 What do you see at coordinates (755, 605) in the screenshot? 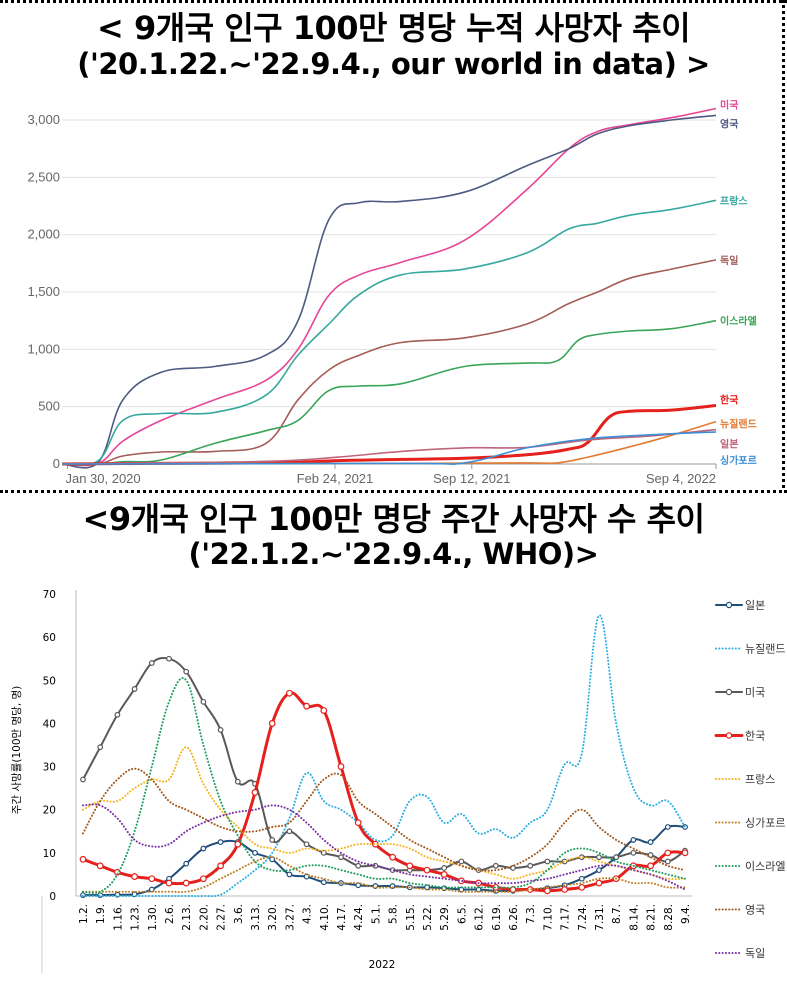
I see `legend-label: 일본` at bounding box center [755, 605].